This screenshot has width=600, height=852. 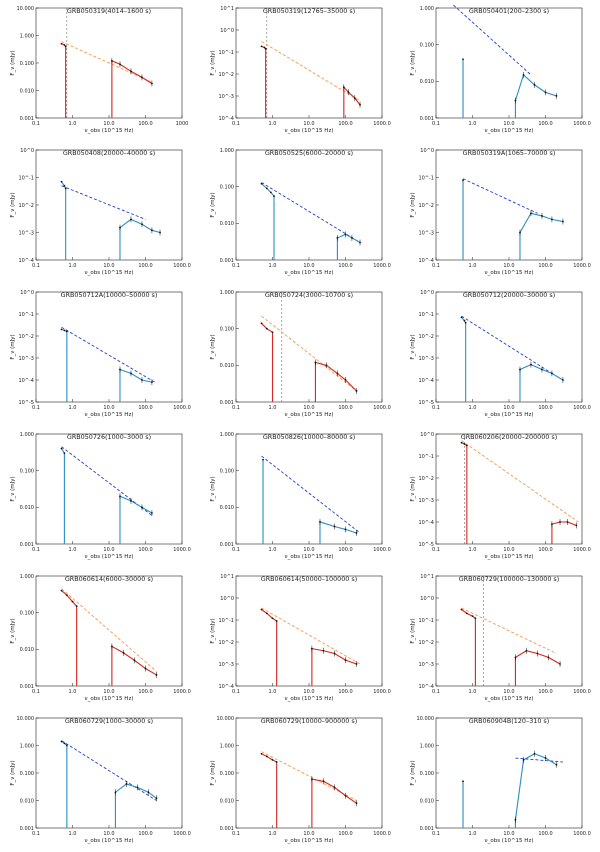 I want to click on y-tick-label: 0.100, so click(x=27, y=774).